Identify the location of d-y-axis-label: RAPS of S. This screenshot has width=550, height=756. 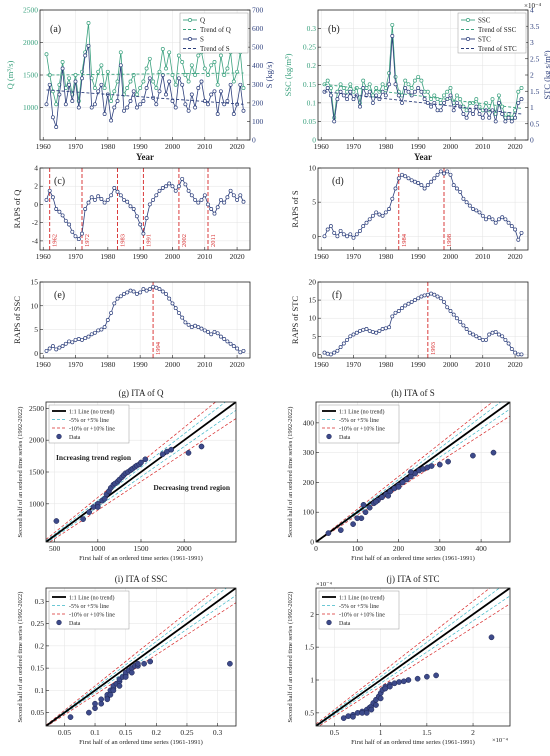
(295, 209).